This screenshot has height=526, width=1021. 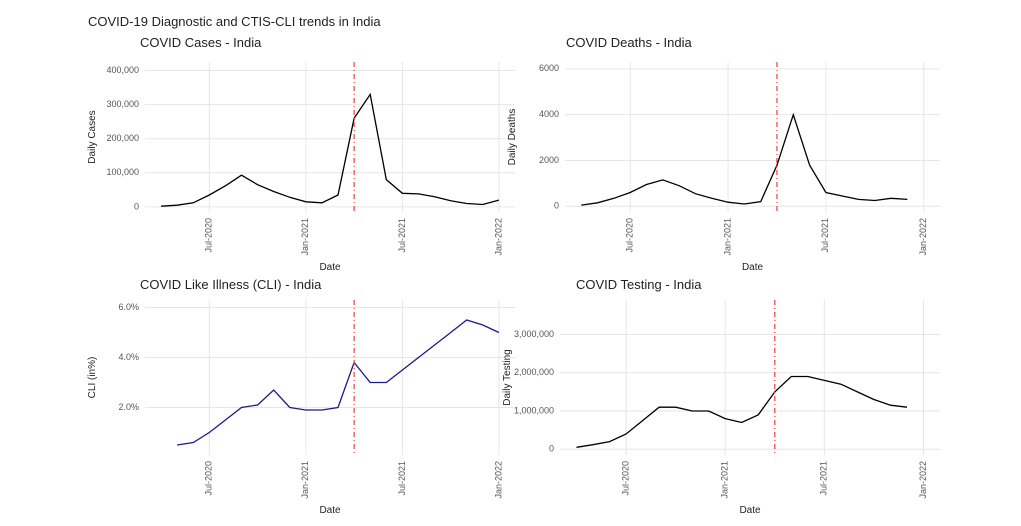 What do you see at coordinates (639, 284) in the screenshot?
I see `chart-title: COVID Testing - India` at bounding box center [639, 284].